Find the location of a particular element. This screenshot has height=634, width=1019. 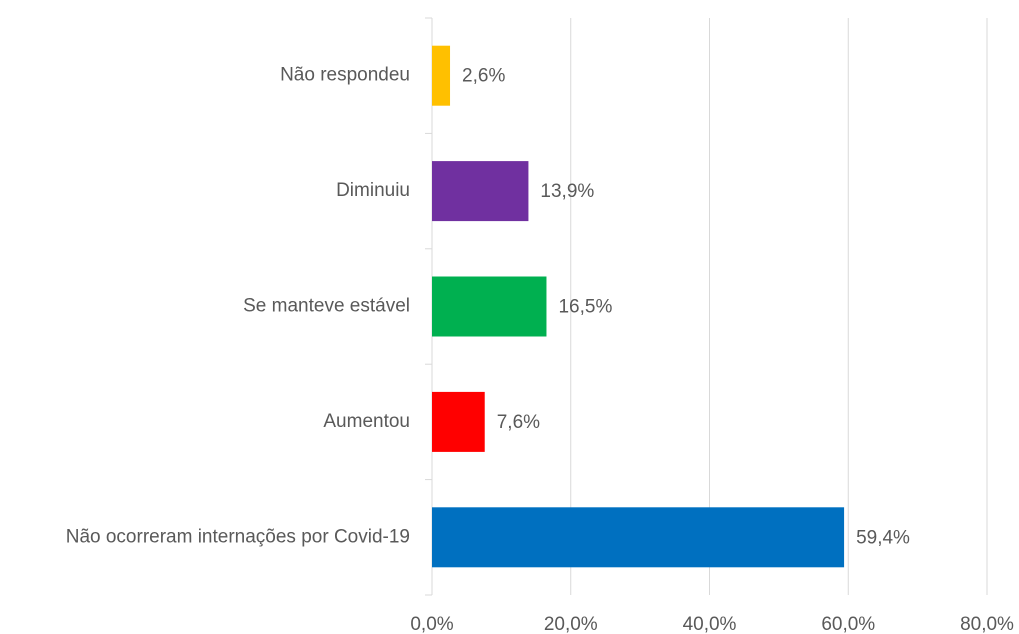

y-tick-label: Diminuiu is located at coordinates (373, 190).